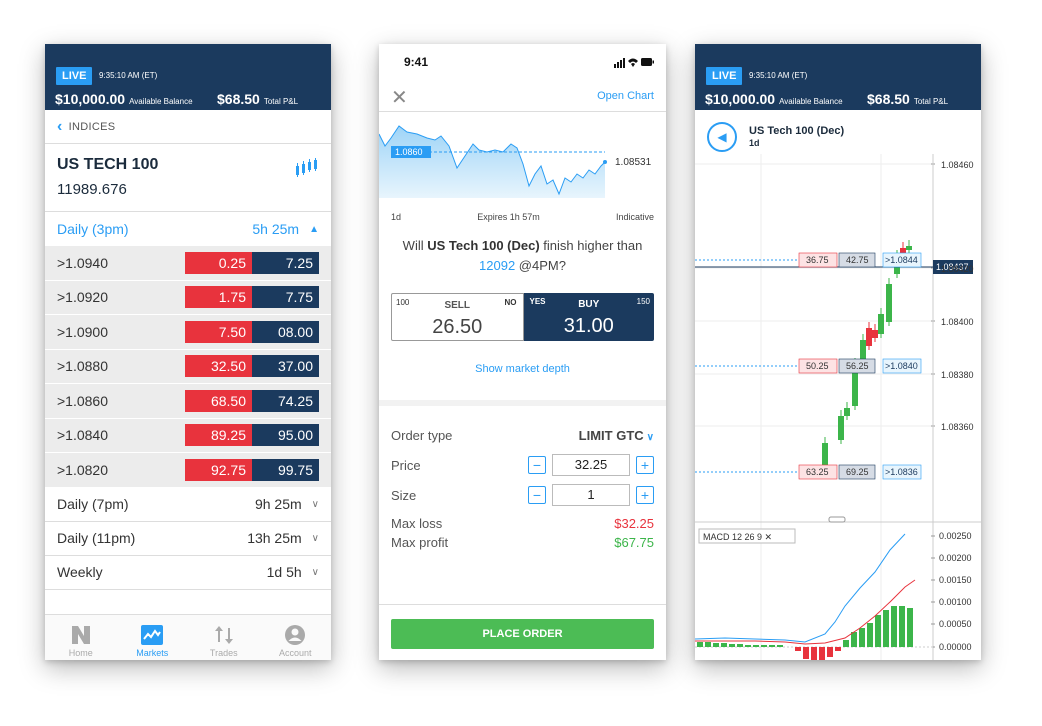 This screenshot has width=1042, height=726. Describe the element at coordinates (818, 472) in the screenshot. I see `band-sell-box` at that location.